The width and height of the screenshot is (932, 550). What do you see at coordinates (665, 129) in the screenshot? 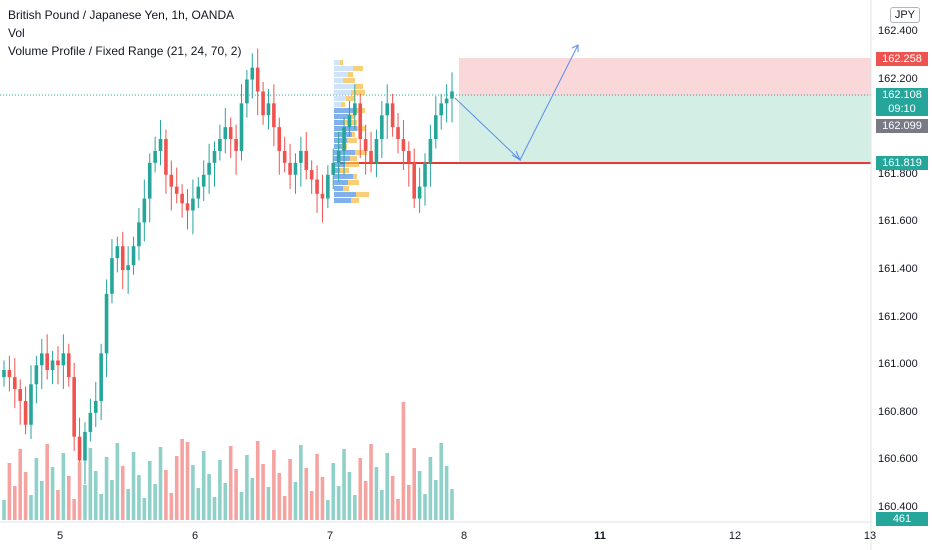
I see `stop-zone` at bounding box center [665, 129].